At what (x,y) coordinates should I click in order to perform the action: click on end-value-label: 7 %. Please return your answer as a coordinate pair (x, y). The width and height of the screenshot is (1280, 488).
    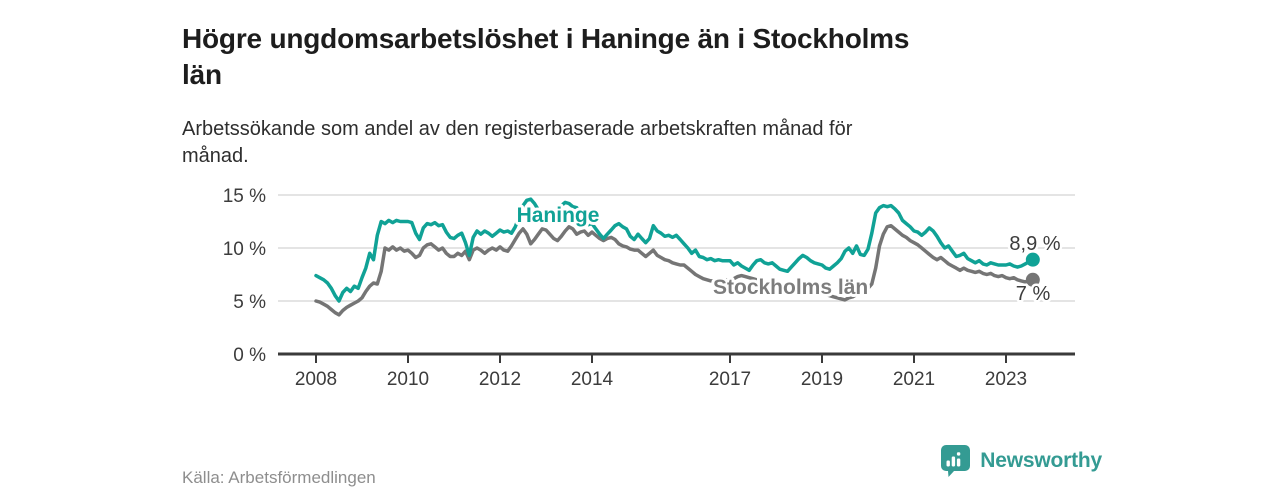
    Looking at the image, I should click on (1033, 294).